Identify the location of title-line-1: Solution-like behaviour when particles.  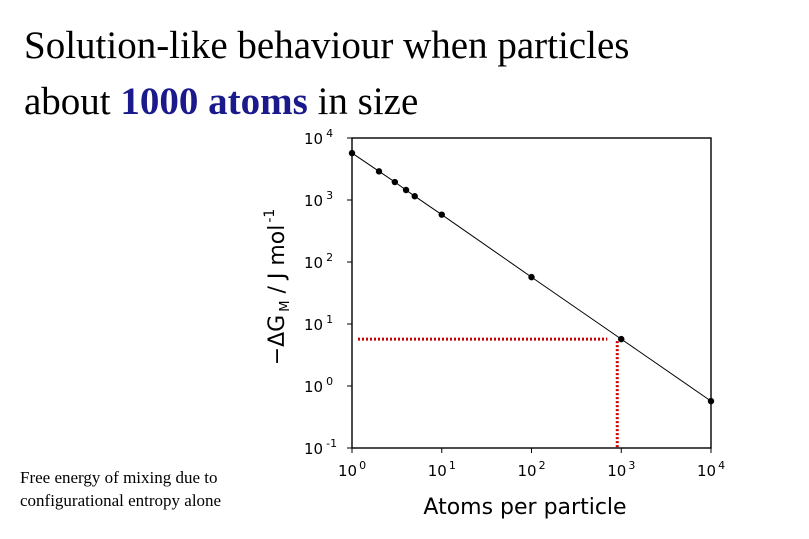
(327, 45).